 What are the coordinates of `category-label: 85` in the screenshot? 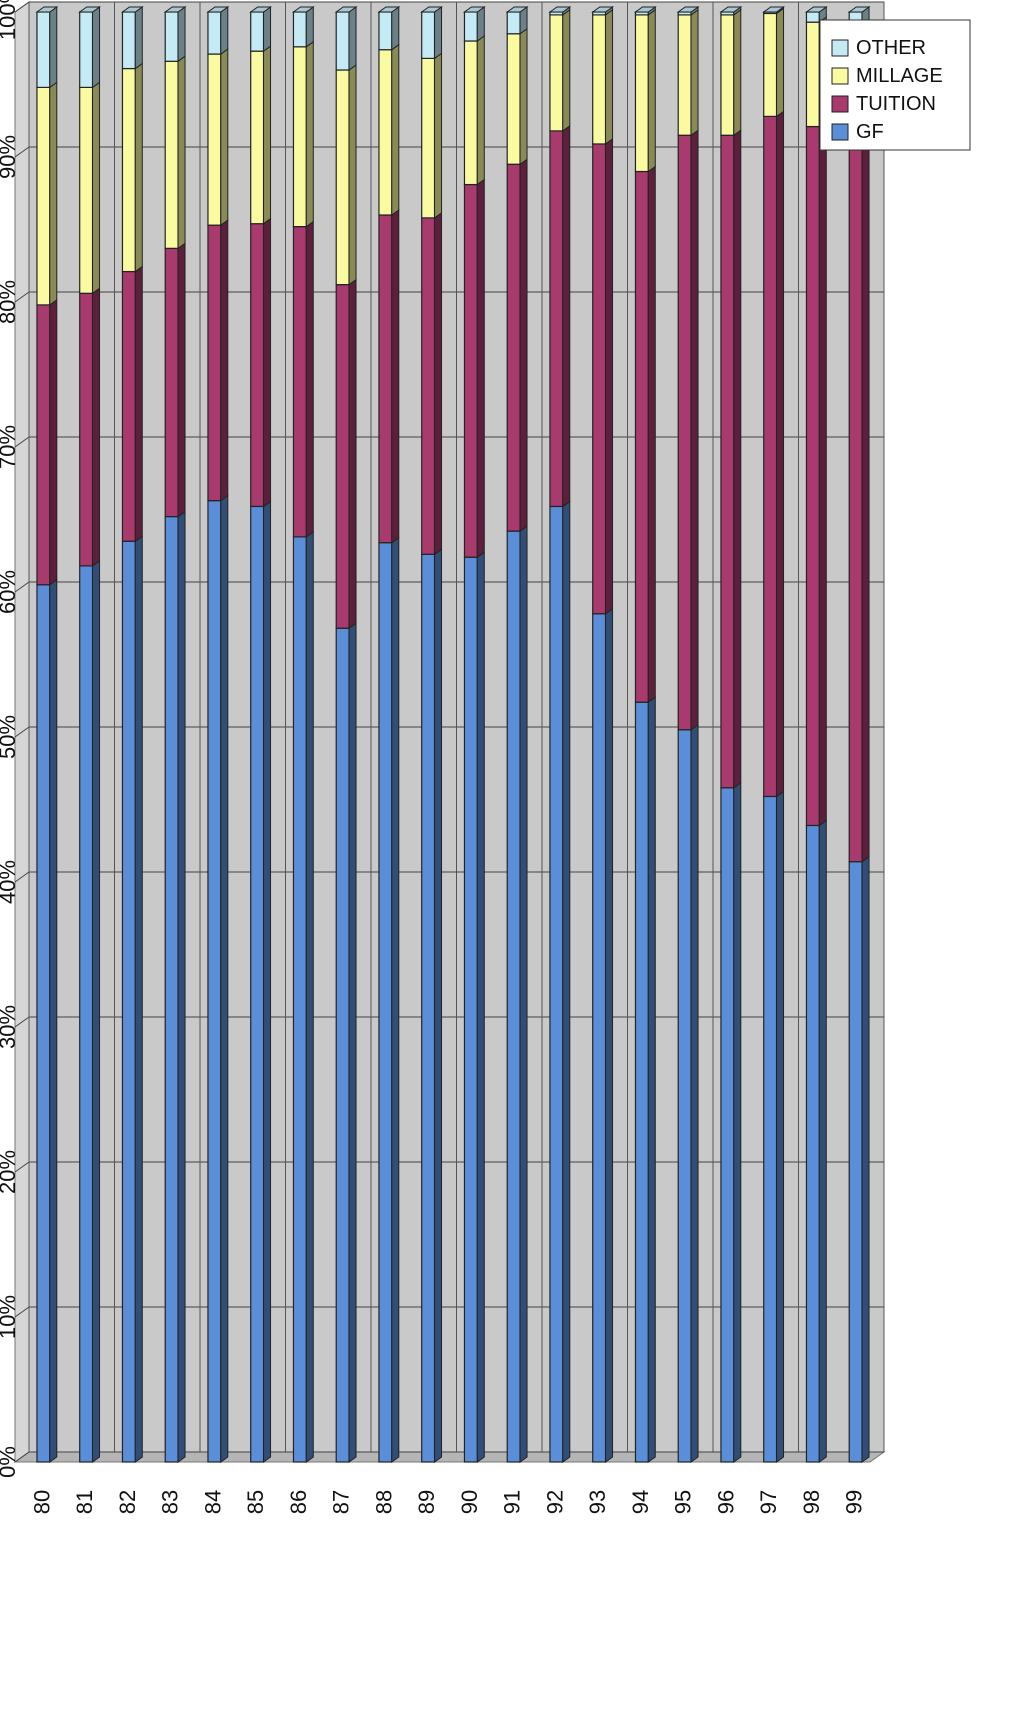 It's located at (255, 1502).